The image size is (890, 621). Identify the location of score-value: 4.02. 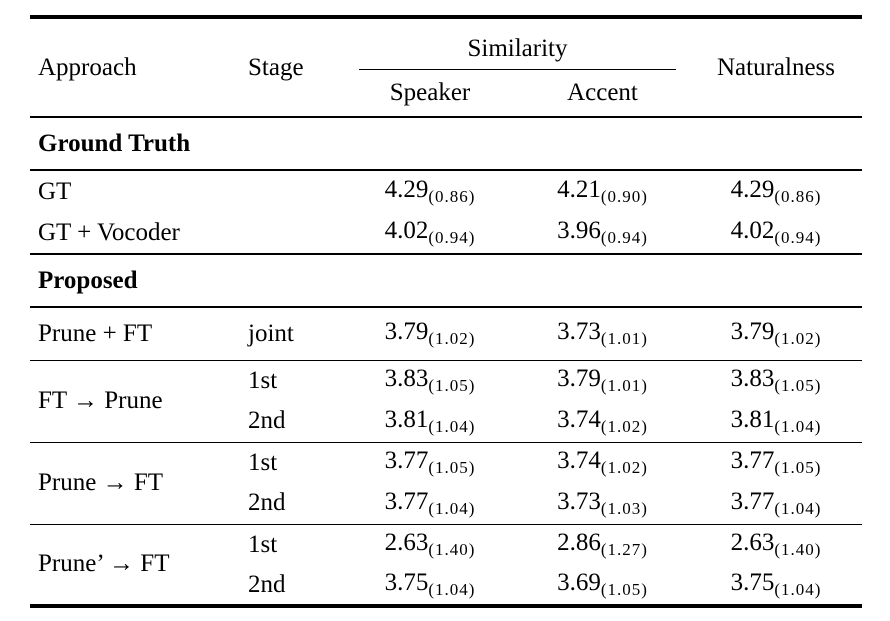
(752, 230).